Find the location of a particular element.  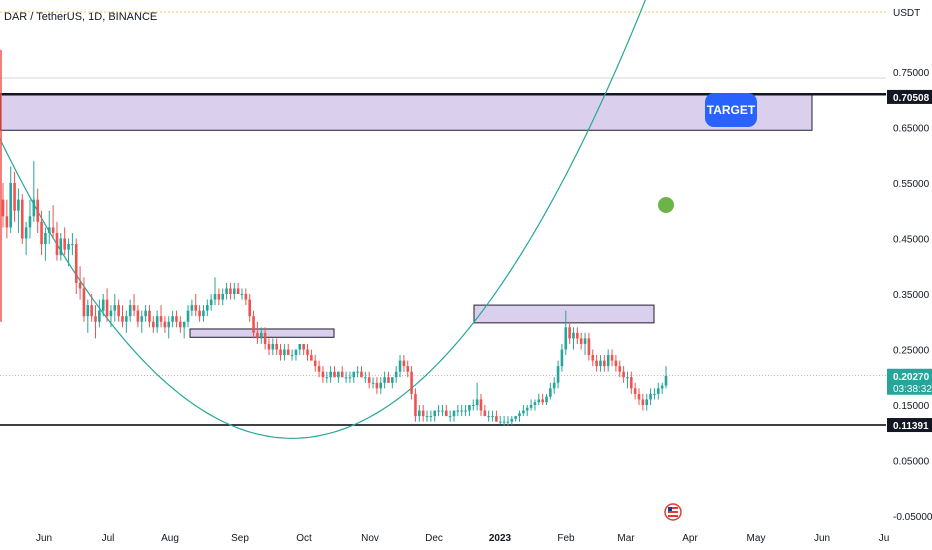

target-label: TARGET is located at coordinates (731, 110).